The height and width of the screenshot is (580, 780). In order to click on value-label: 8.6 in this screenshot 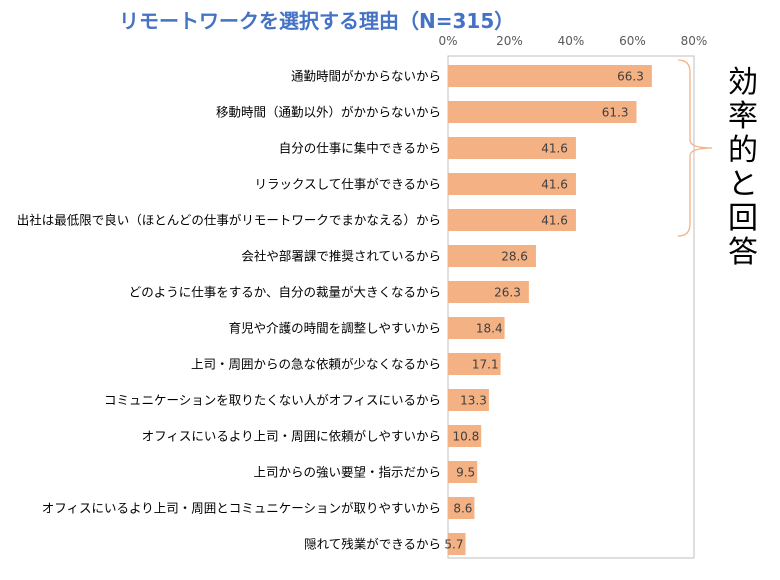, I will do `click(462, 509)`.